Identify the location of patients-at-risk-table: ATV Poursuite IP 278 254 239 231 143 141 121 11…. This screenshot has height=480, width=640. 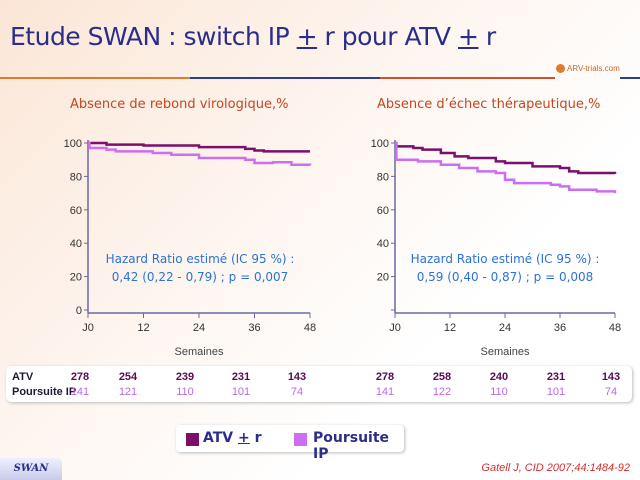
(319, 384).